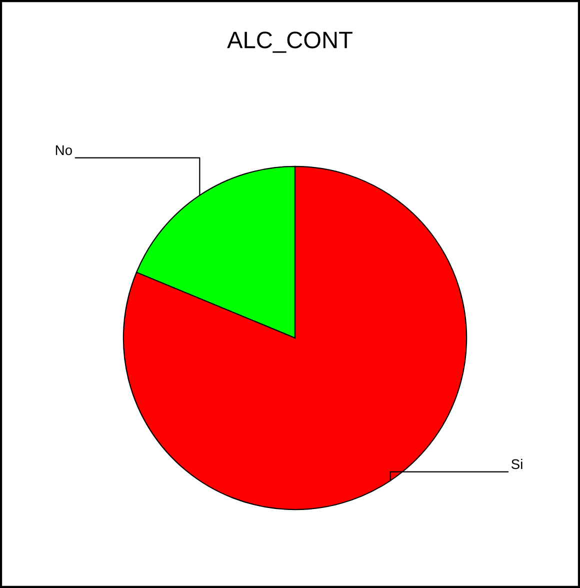 The image size is (580, 588). I want to click on slice-label: Si, so click(516, 464).